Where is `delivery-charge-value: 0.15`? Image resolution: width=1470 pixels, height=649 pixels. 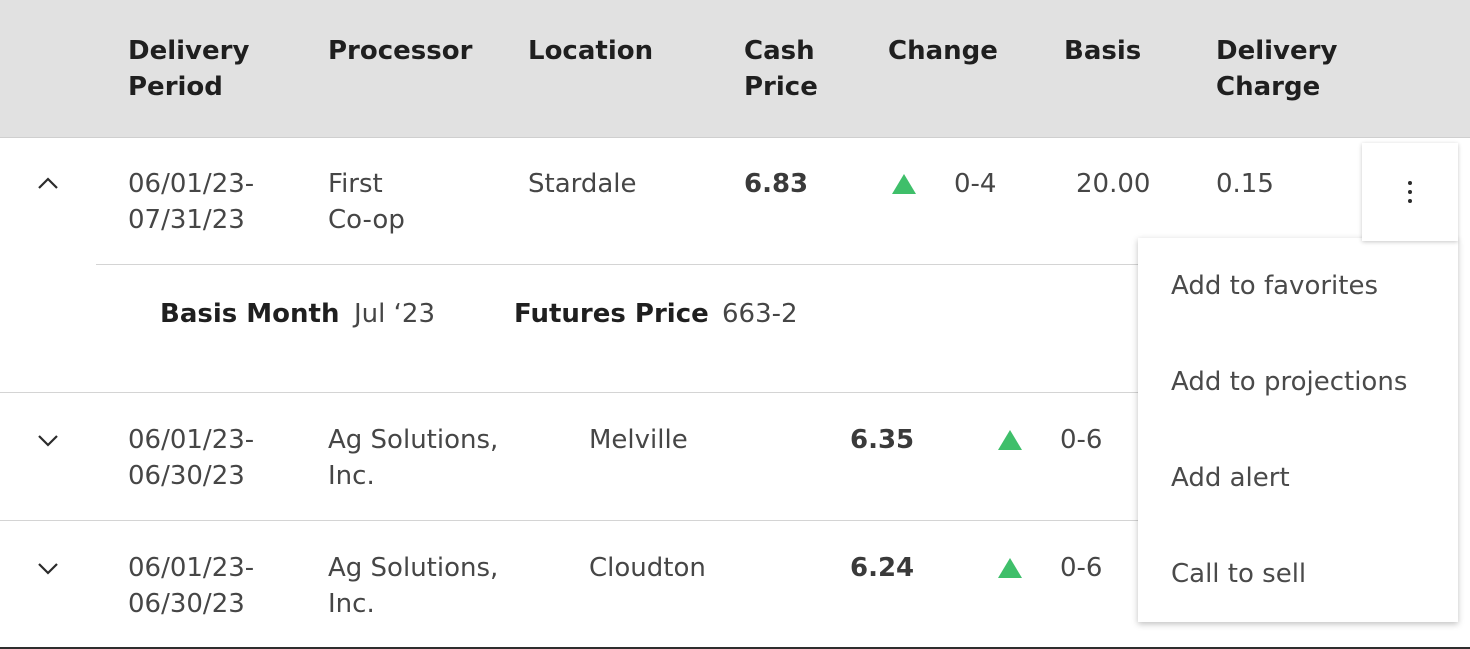
delivery-charge-value: 0.15 is located at coordinates (1245, 184).